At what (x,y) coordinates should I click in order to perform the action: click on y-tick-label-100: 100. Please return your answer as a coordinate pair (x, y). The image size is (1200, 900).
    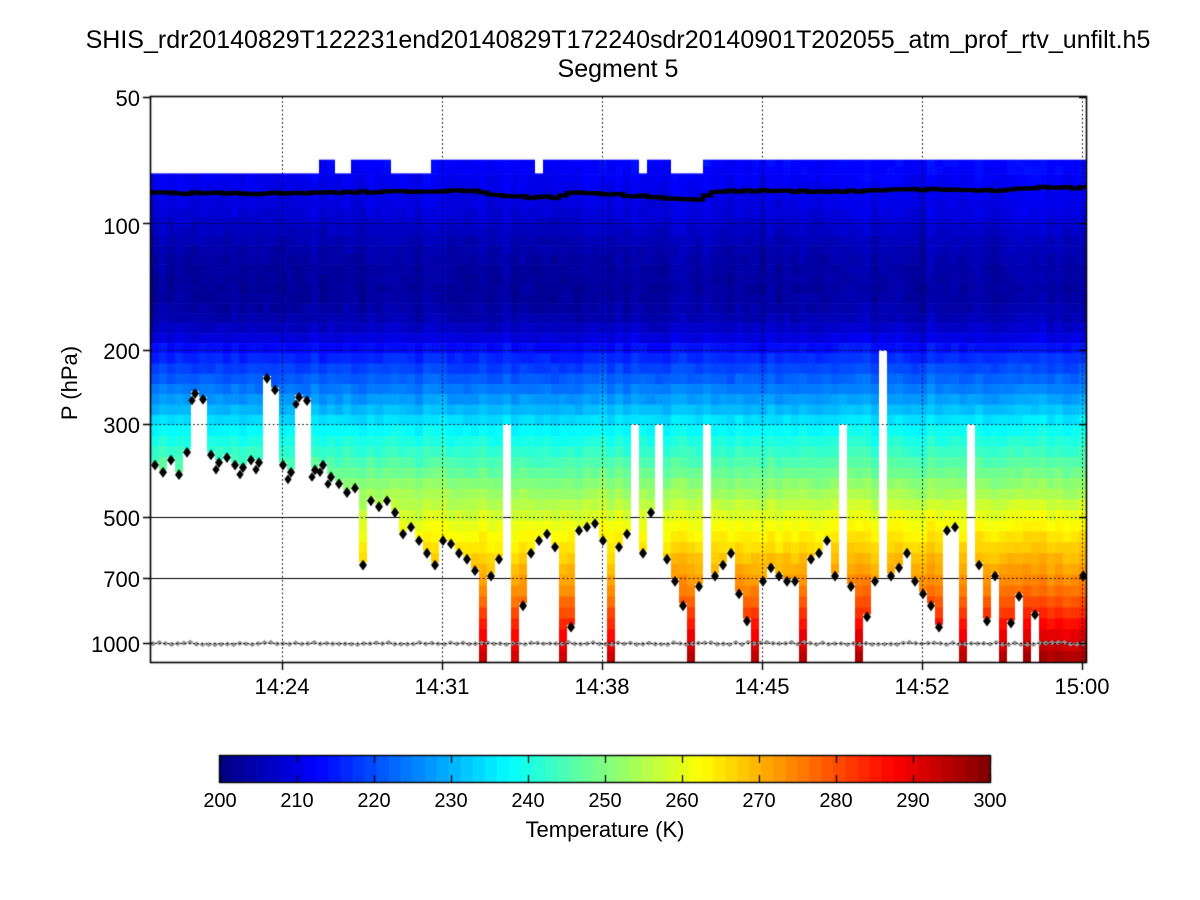
    Looking at the image, I should click on (121, 226).